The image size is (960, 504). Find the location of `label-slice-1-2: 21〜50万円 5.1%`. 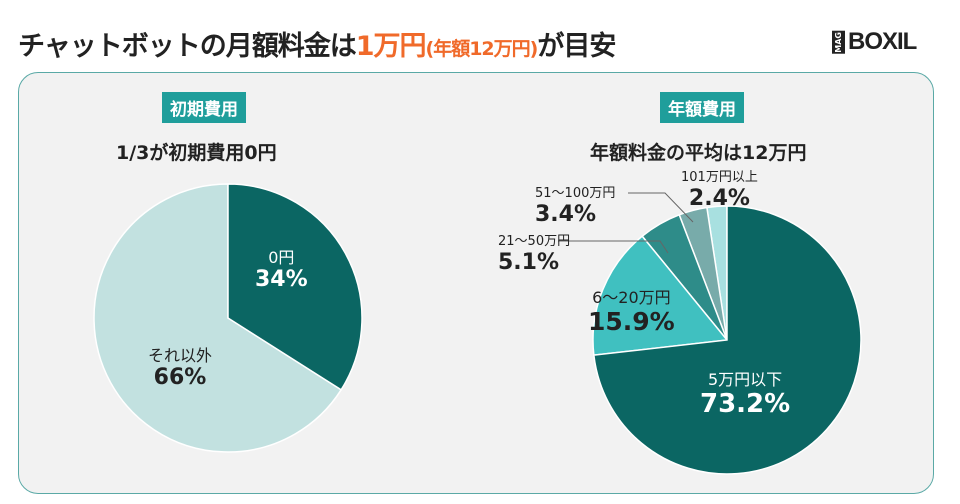

label-slice-1-2: 21〜50万円 5.1% is located at coordinates (534, 254).